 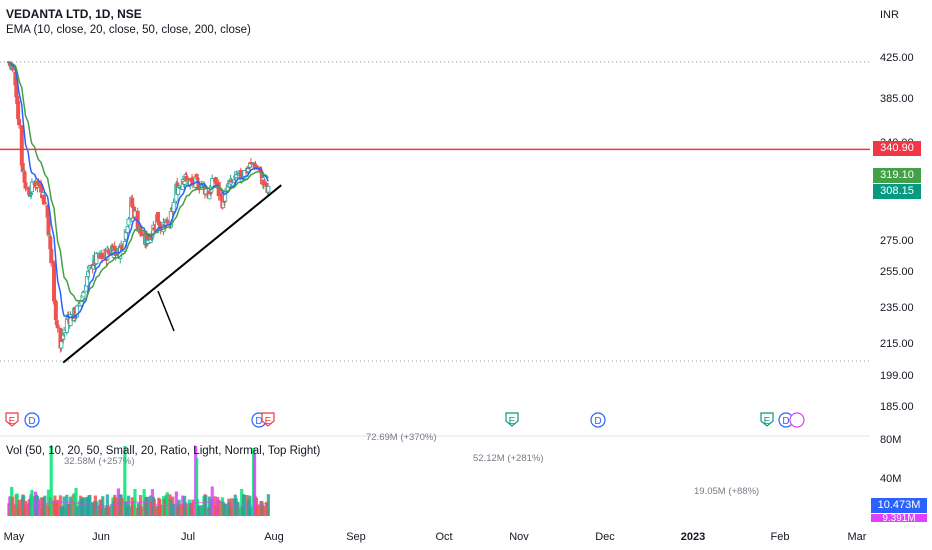 I want to click on x-tick-label: May, so click(x=14, y=537).